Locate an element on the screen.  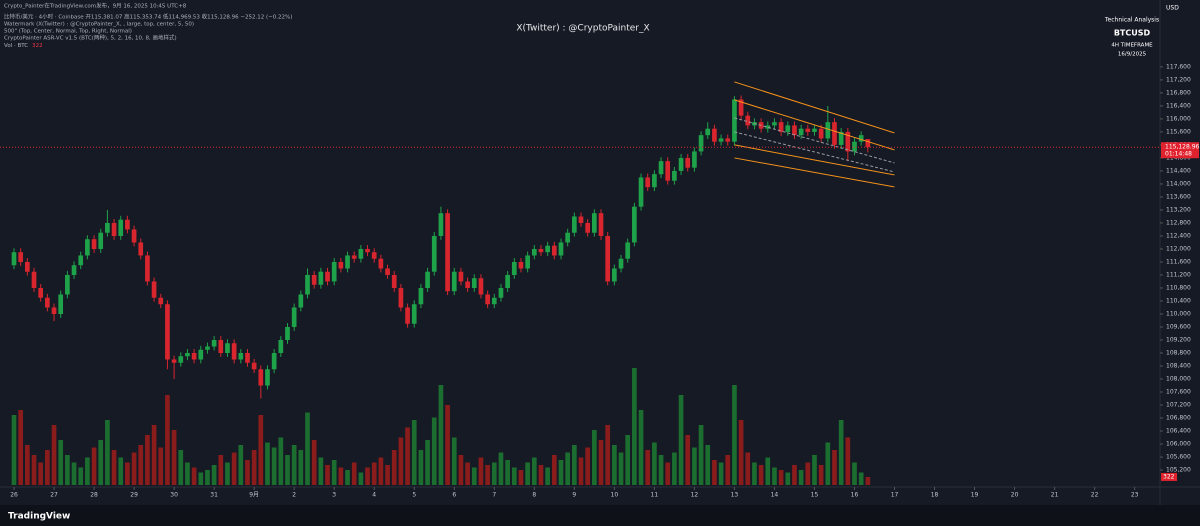
x-tick-label: 14 is located at coordinates (775, 495).